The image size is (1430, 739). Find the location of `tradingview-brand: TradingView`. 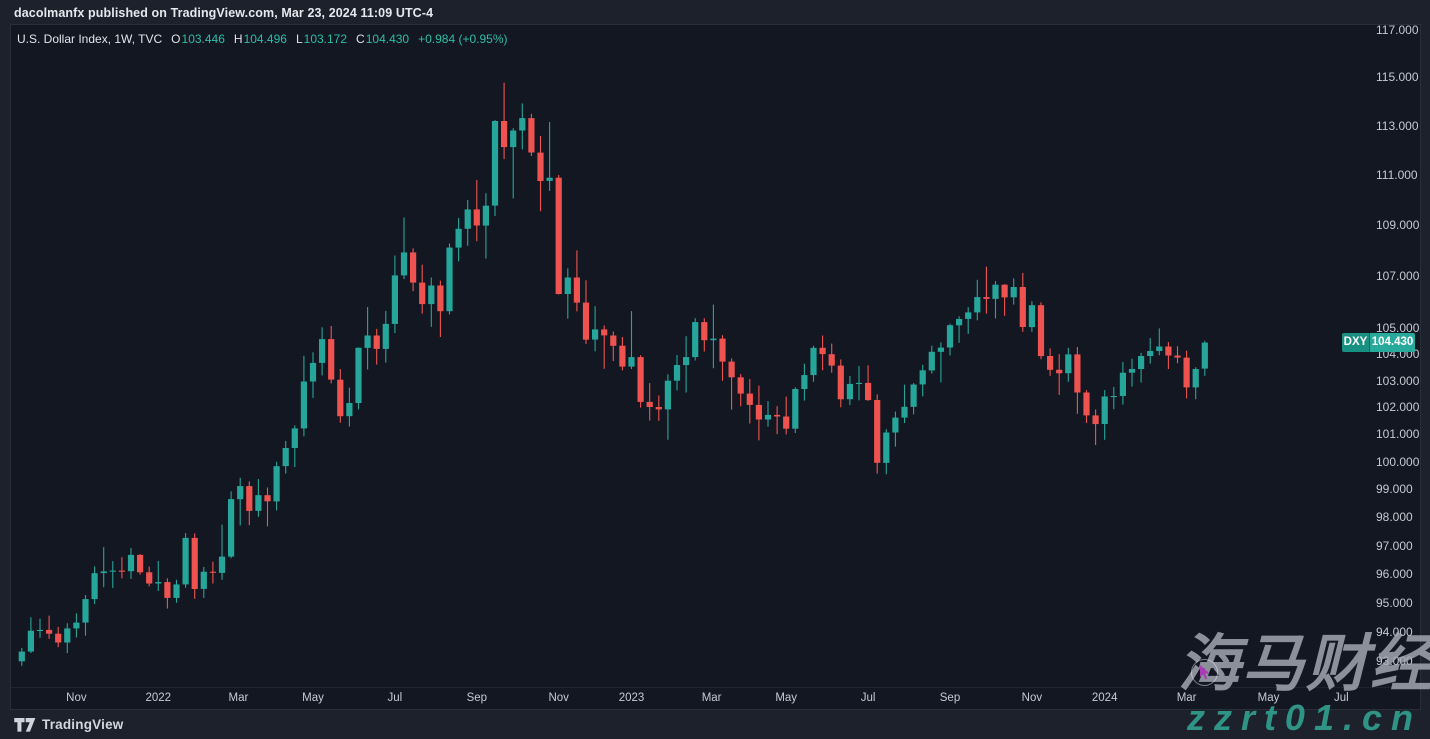

tradingview-brand: TradingView is located at coordinates (83, 724).